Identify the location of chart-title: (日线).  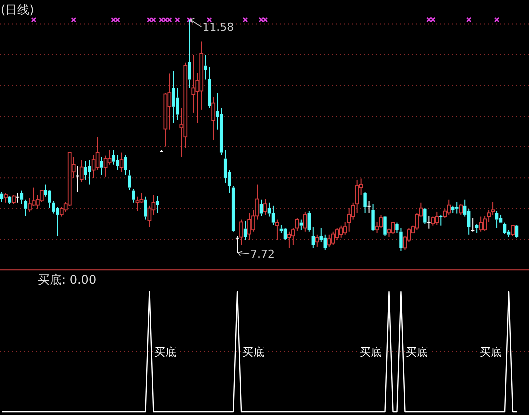
(17, 10).